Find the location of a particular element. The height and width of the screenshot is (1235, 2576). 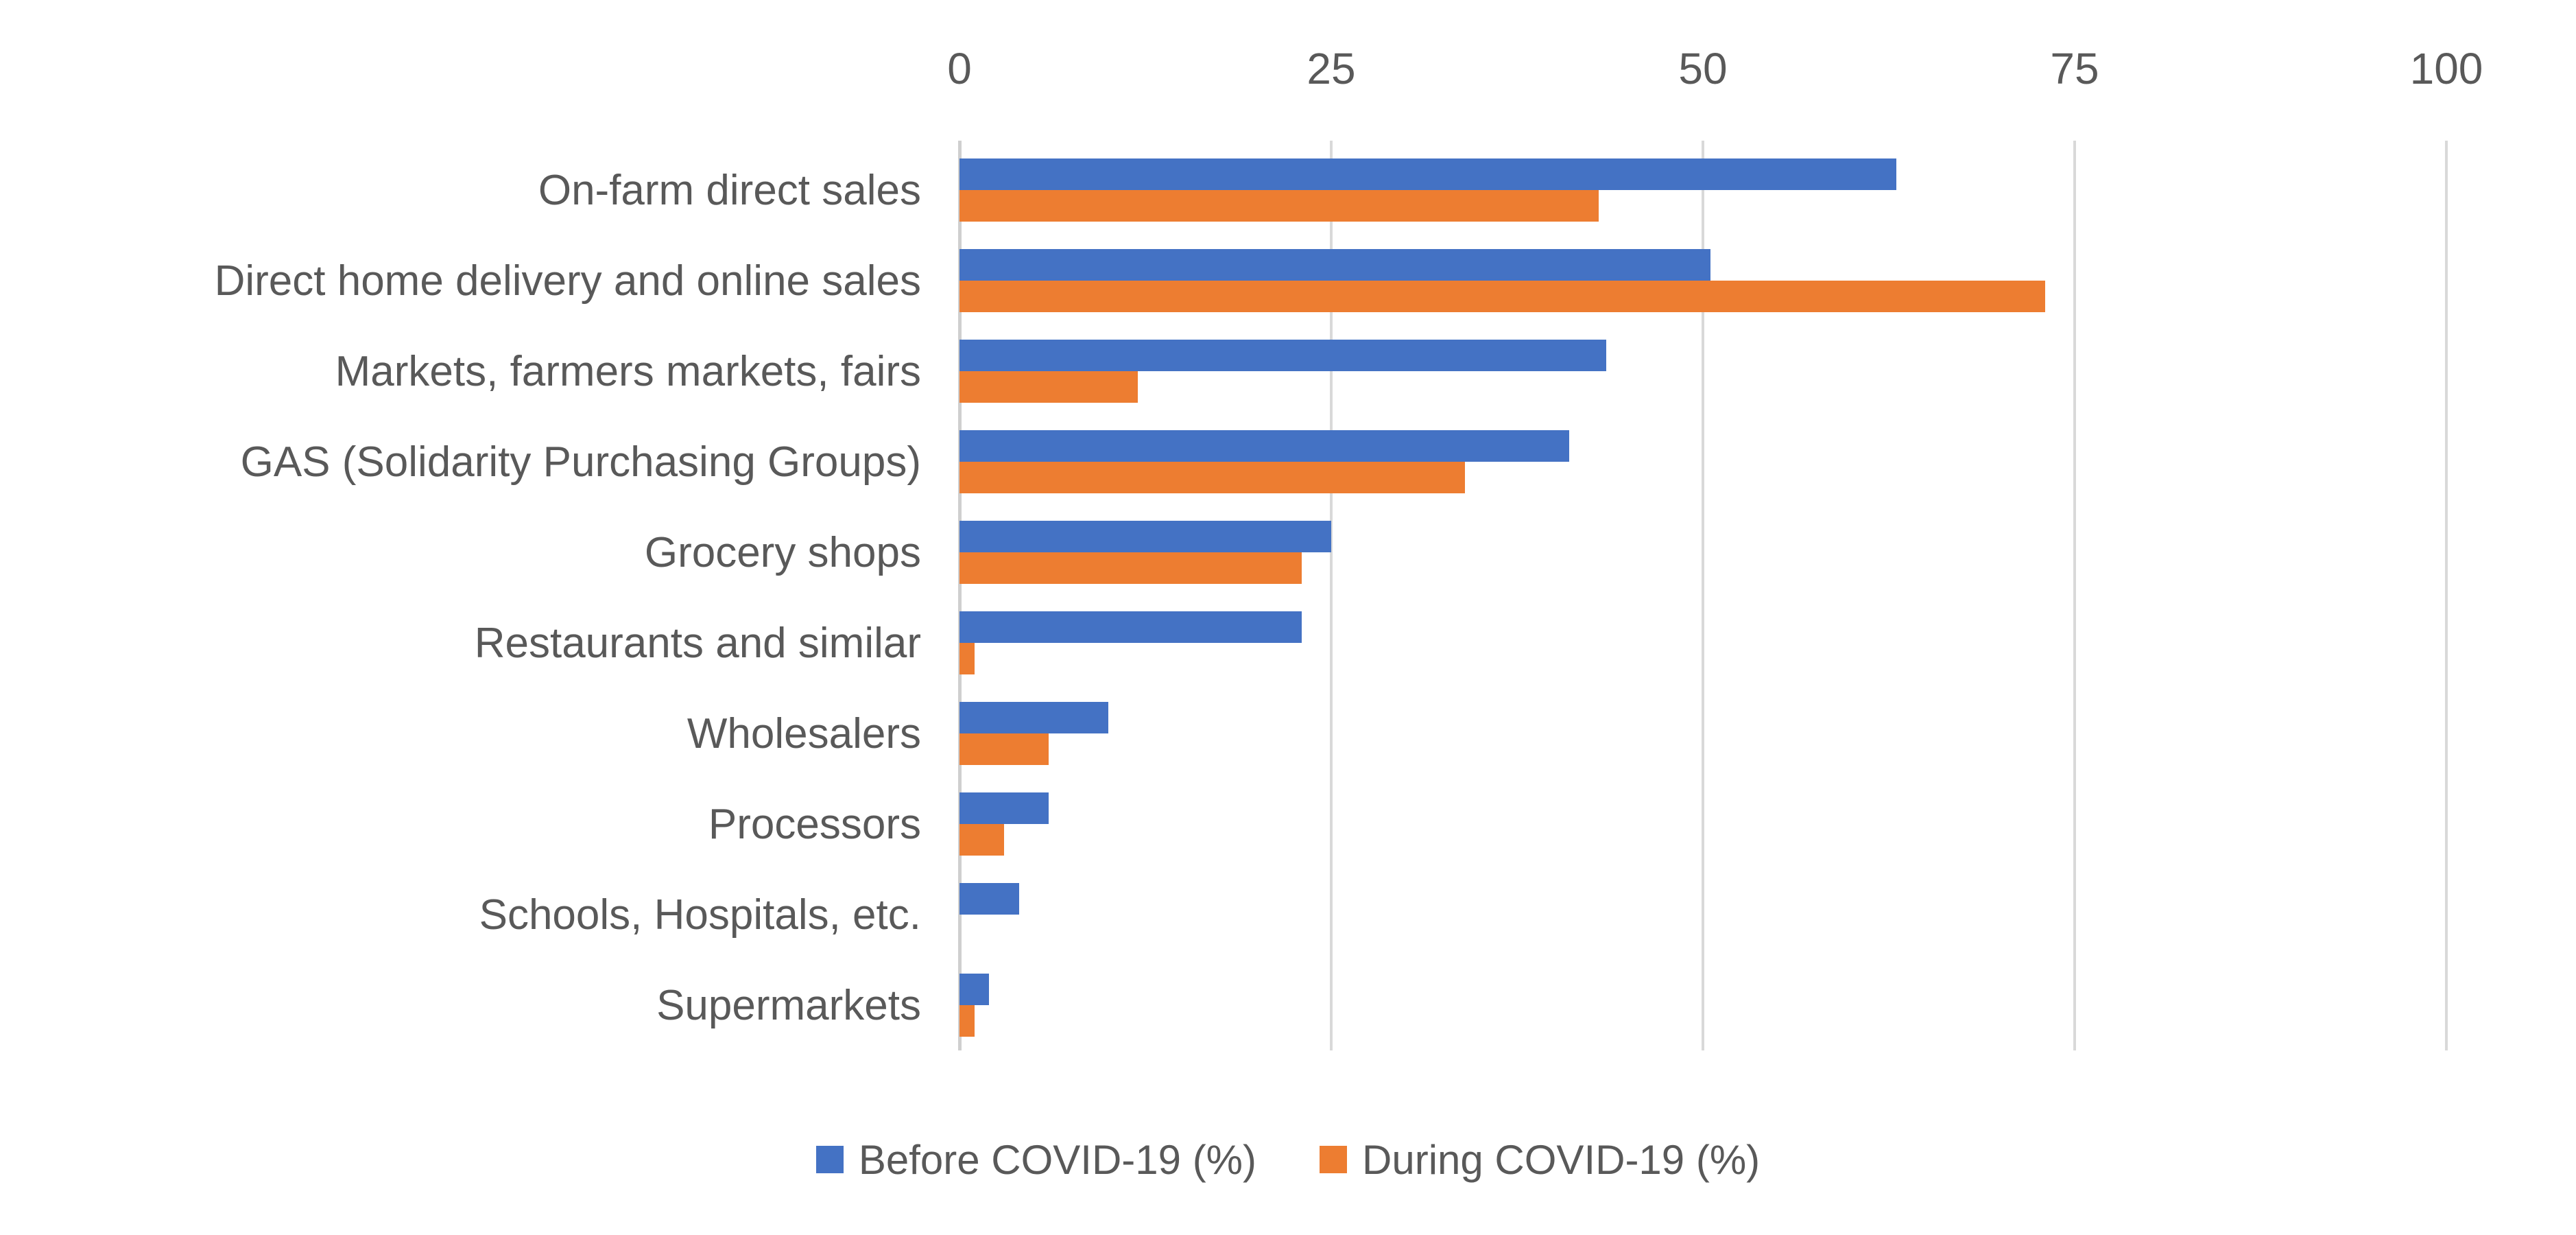

legend-label: Before COVID-19 (%) is located at coordinates (1057, 1159).